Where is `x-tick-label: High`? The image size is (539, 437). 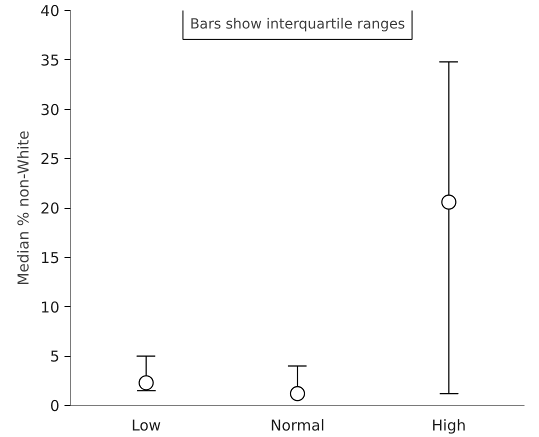 x-tick-label: High is located at coordinates (449, 425).